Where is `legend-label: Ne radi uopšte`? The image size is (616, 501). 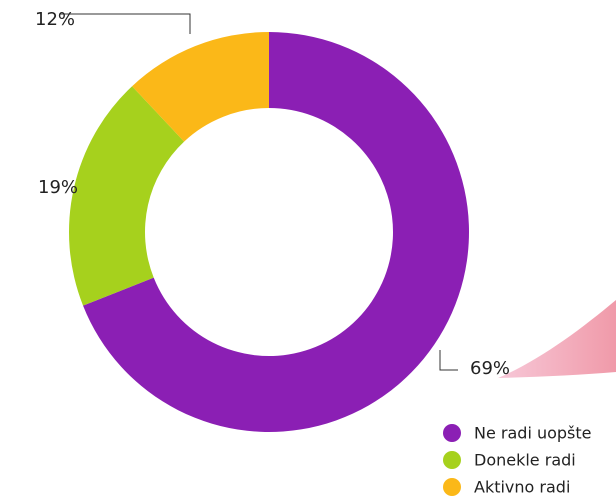 legend-label: Ne radi uopšte is located at coordinates (533, 433).